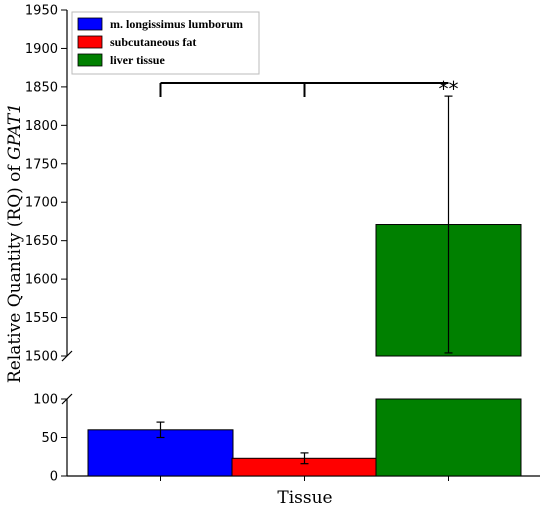 The width and height of the screenshot is (550, 513). Describe the element at coordinates (41, 11) in the screenshot. I see `upper-y-tick-label: 1950` at that location.